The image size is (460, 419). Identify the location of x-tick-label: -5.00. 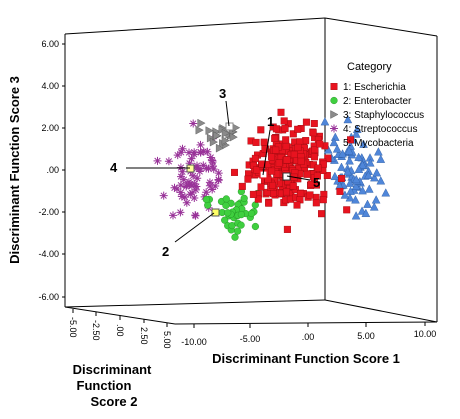
(250, 339).